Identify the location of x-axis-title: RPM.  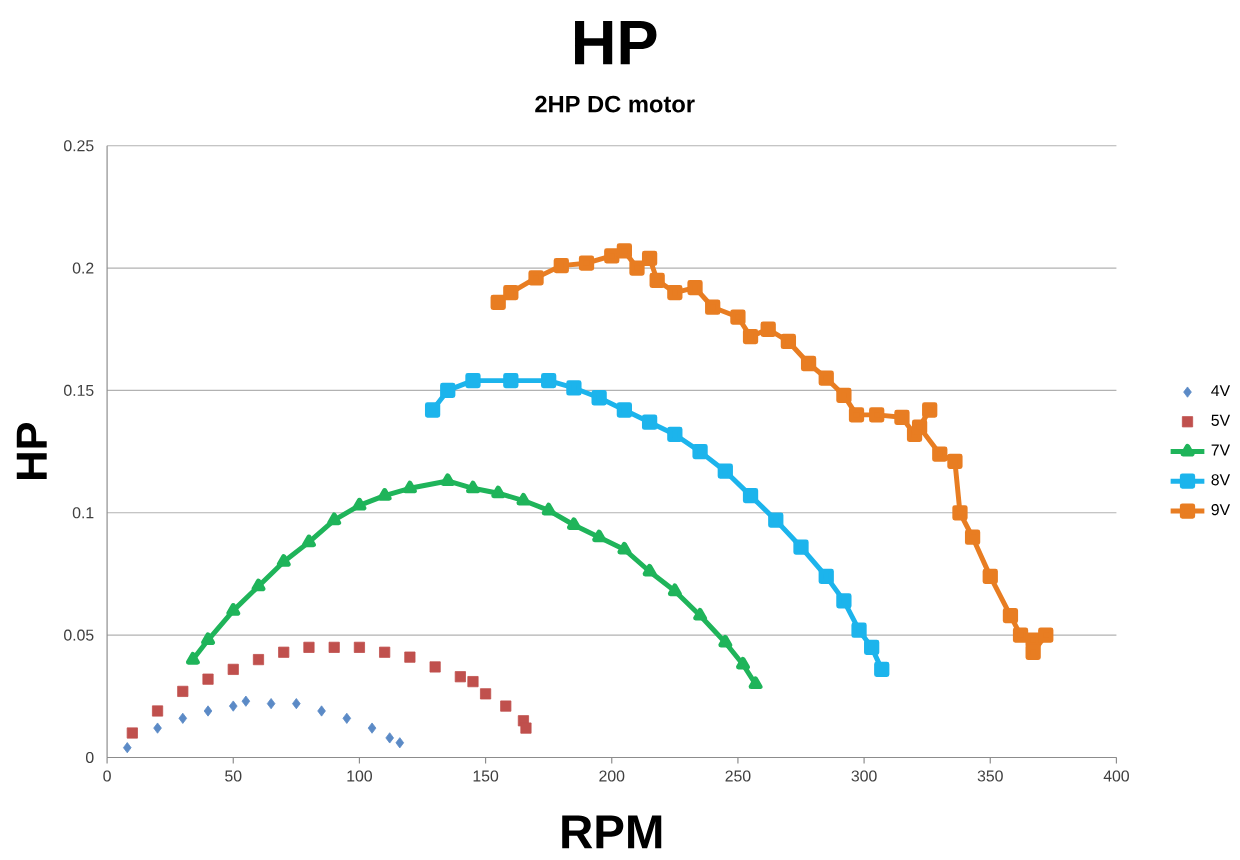
(612, 832).